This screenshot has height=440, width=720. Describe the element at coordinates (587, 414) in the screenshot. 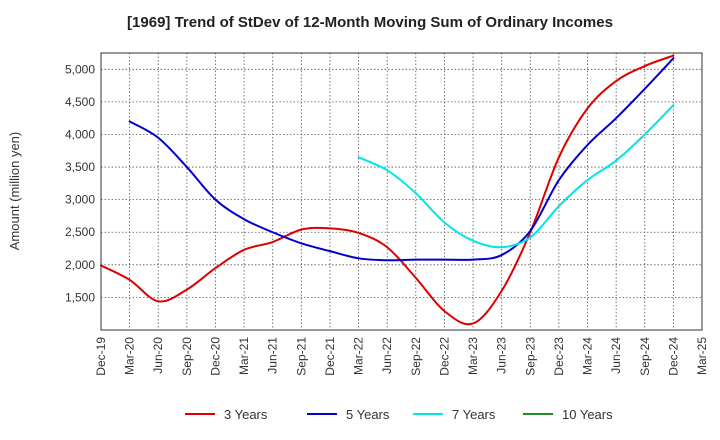

I see `legend-label: 10 Years` at that location.